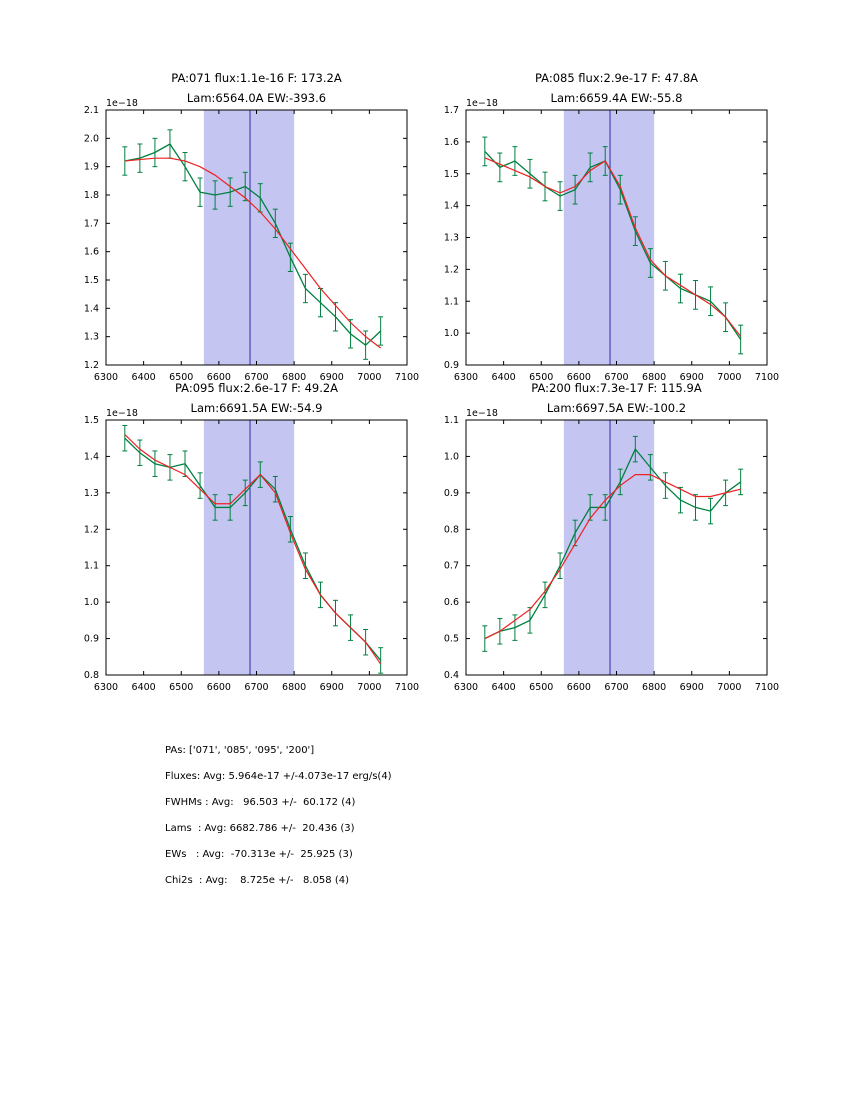  I want to click on stats-line-lams: Lams : Avg: 6682.786 +/- 20.436 (3), so click(260, 828).